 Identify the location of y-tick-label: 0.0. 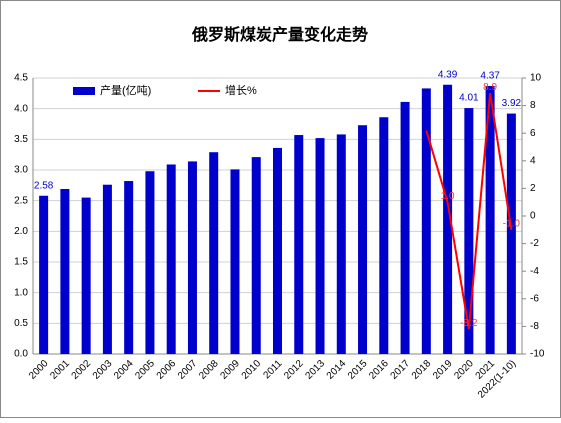
(21, 354).